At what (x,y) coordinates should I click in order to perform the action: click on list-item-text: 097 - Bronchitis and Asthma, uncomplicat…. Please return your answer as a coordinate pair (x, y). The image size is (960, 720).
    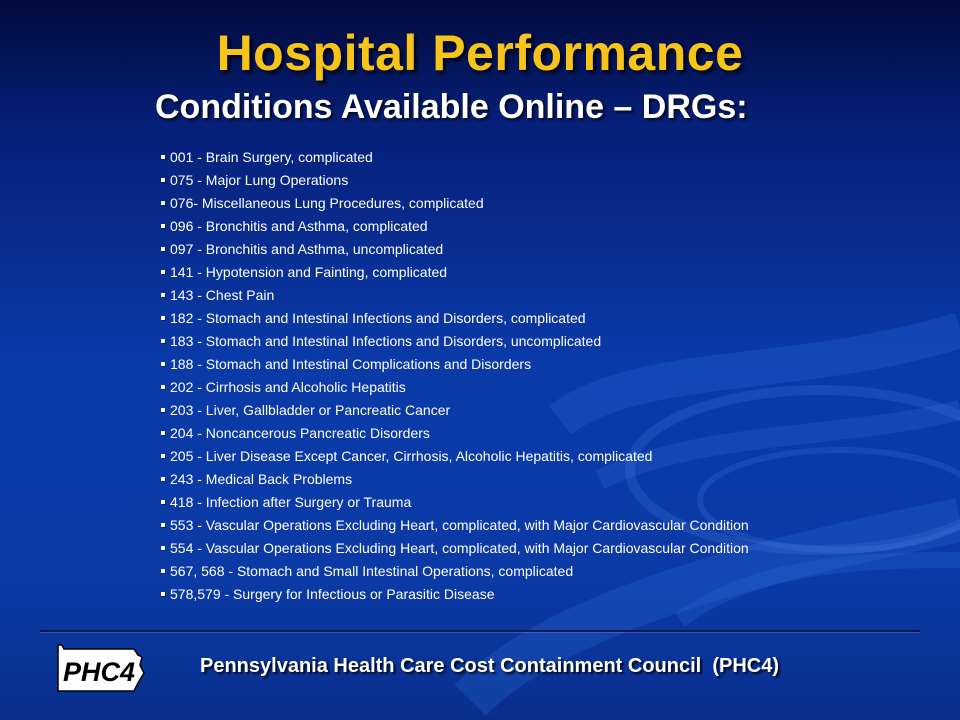
    Looking at the image, I should click on (307, 249).